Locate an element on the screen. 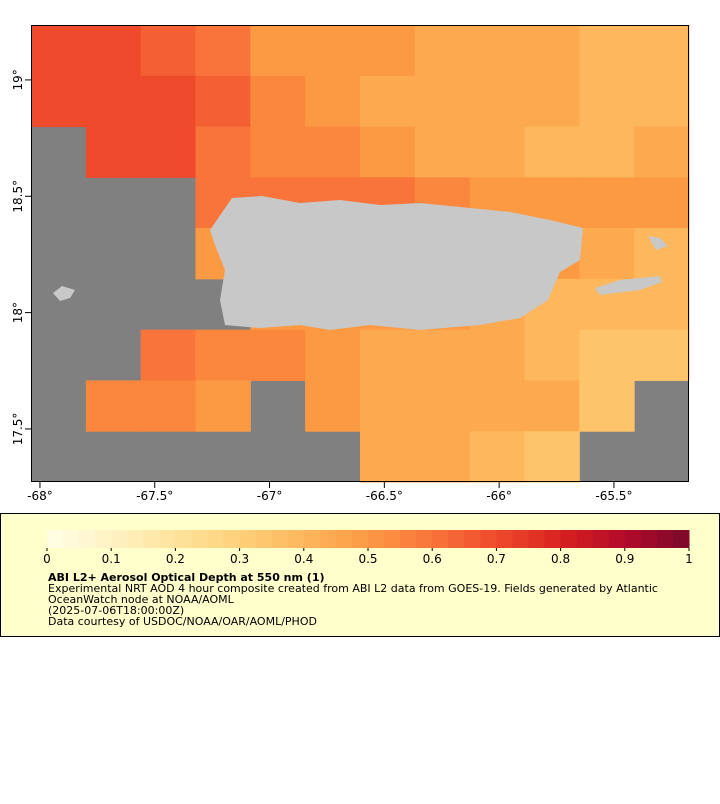 This screenshot has width=720, height=804. colorbar-tick-label: 0.8 is located at coordinates (560, 559).